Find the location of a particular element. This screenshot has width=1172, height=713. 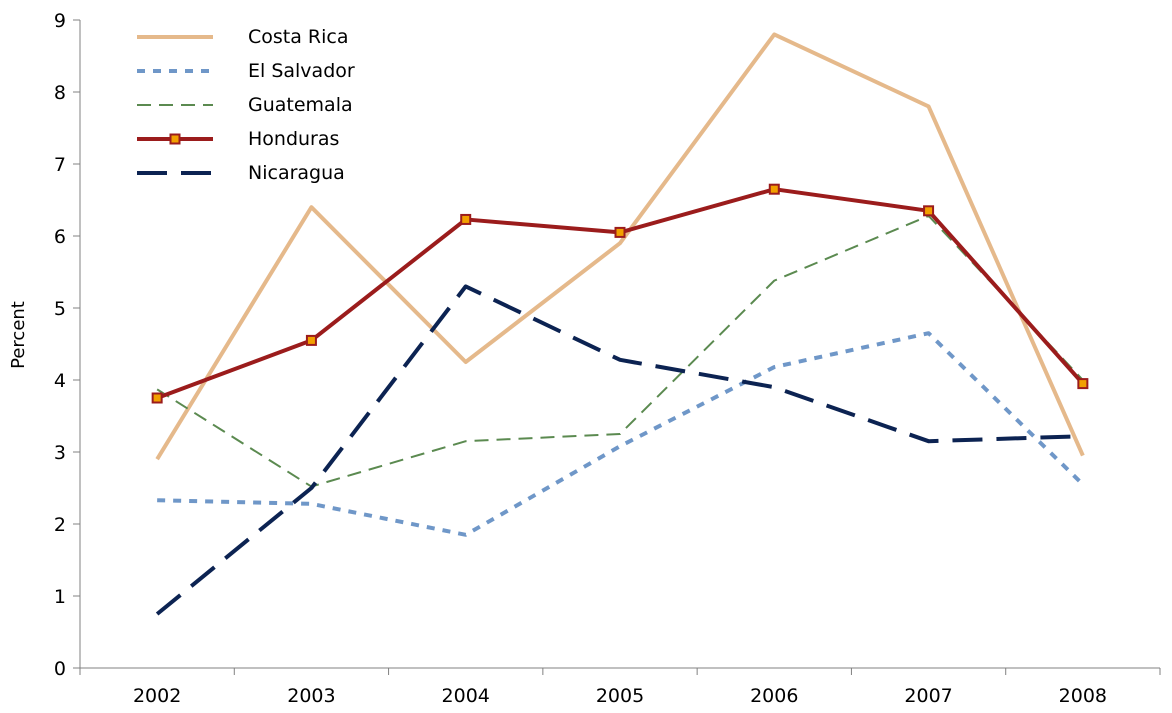

legend-item: Honduras is located at coordinates (238, 139).